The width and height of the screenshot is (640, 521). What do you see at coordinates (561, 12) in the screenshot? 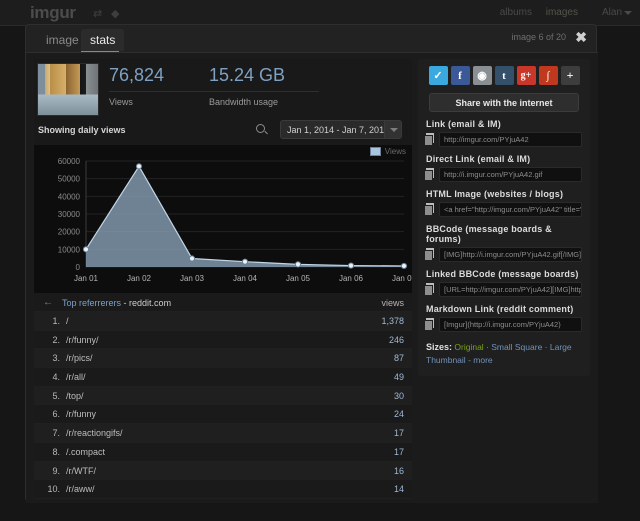
I see `nav-link-images: images` at bounding box center [561, 12].